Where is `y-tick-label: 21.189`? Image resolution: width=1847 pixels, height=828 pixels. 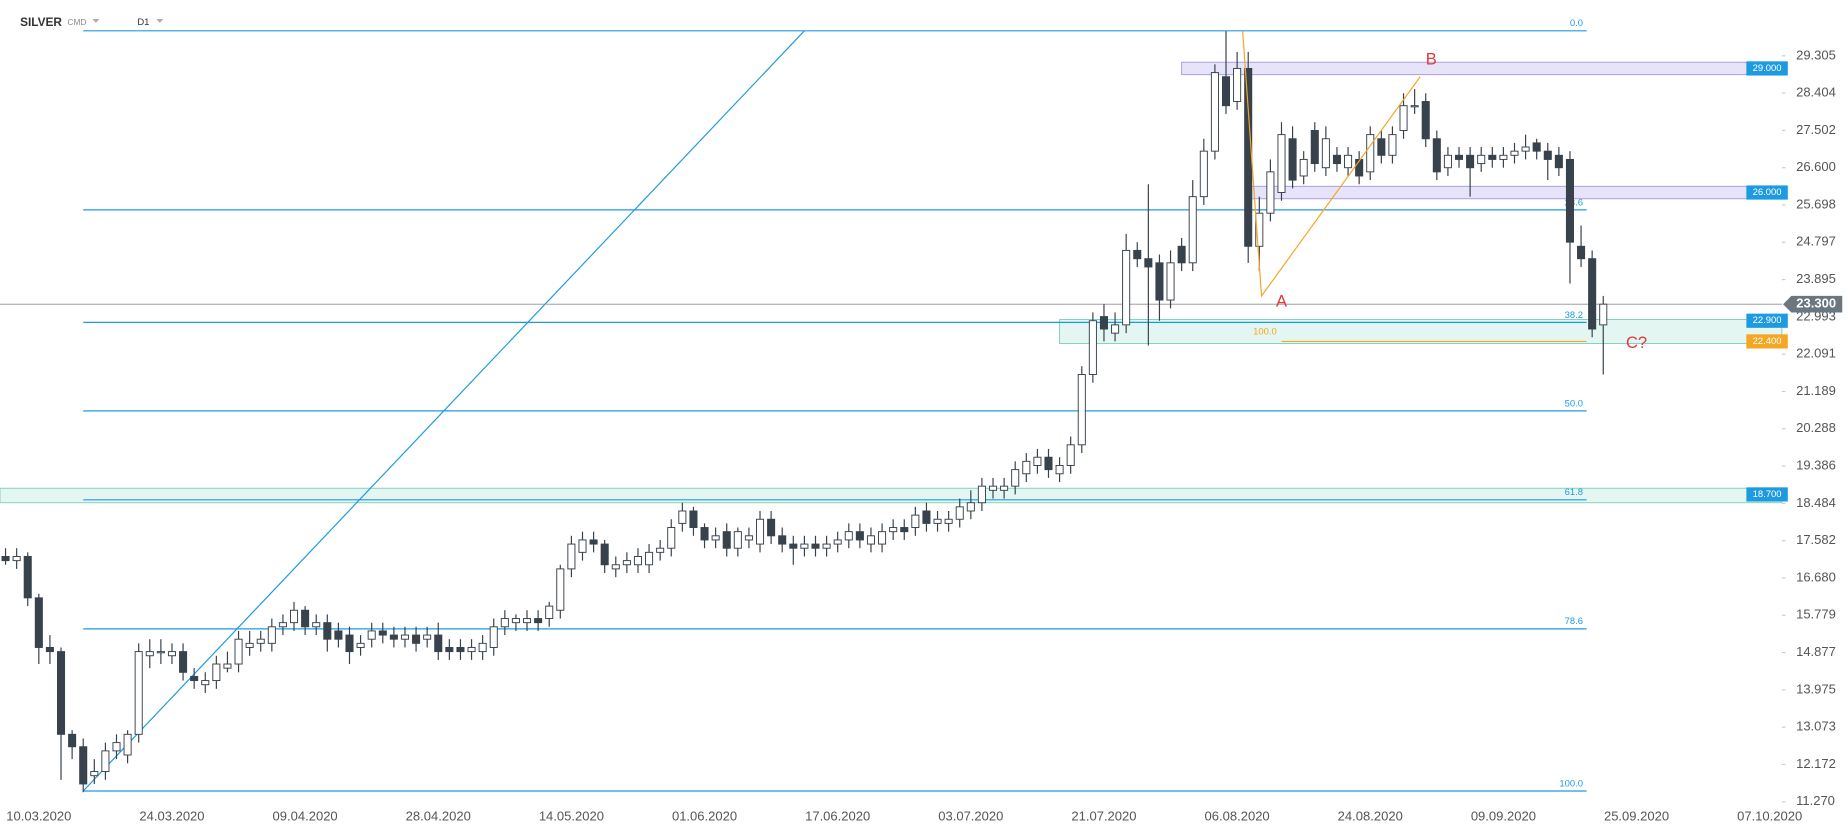
y-tick-label: 21.189 is located at coordinates (1816, 390).